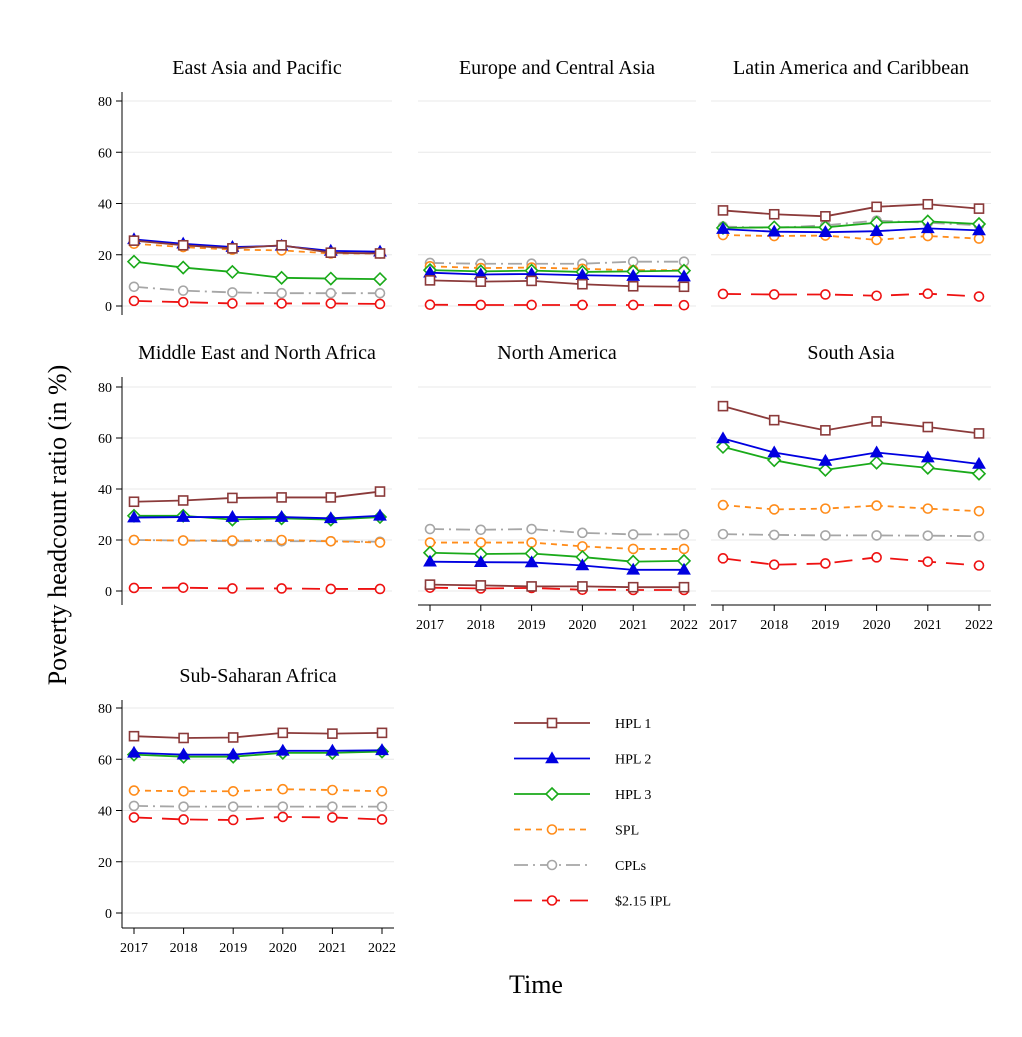  I want to click on series-usd-2-15-ipl, so click(851, 561).